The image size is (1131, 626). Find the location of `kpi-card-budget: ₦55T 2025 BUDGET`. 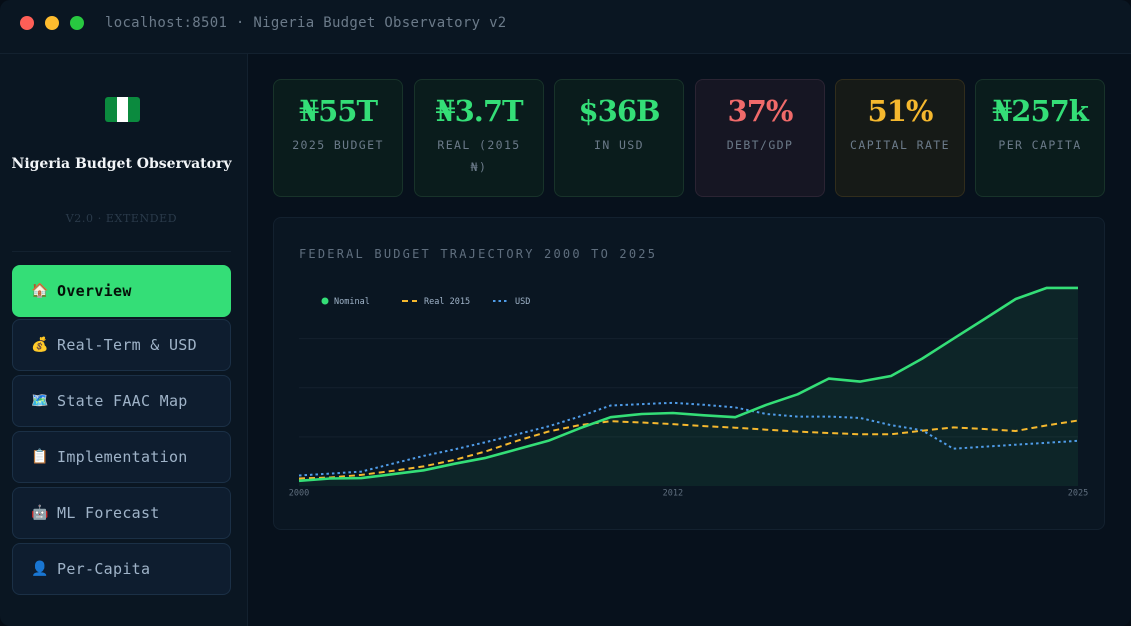

kpi-card-budget: ₦55T 2025 BUDGET is located at coordinates (338, 138).